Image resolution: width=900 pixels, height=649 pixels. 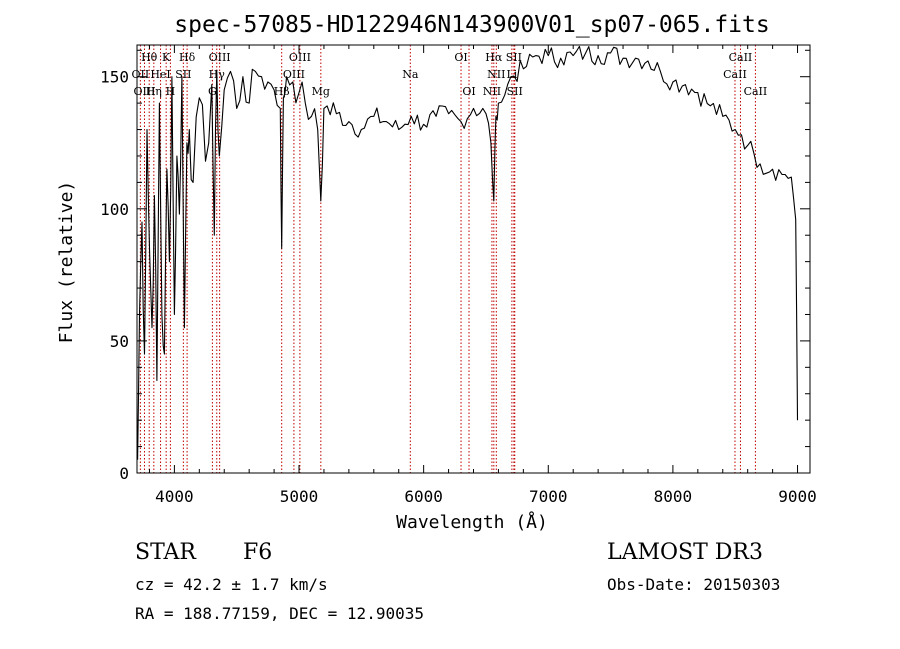 What do you see at coordinates (472, 522) in the screenshot?
I see `x-axis-label: Wavelength (Å)` at bounding box center [472, 522].